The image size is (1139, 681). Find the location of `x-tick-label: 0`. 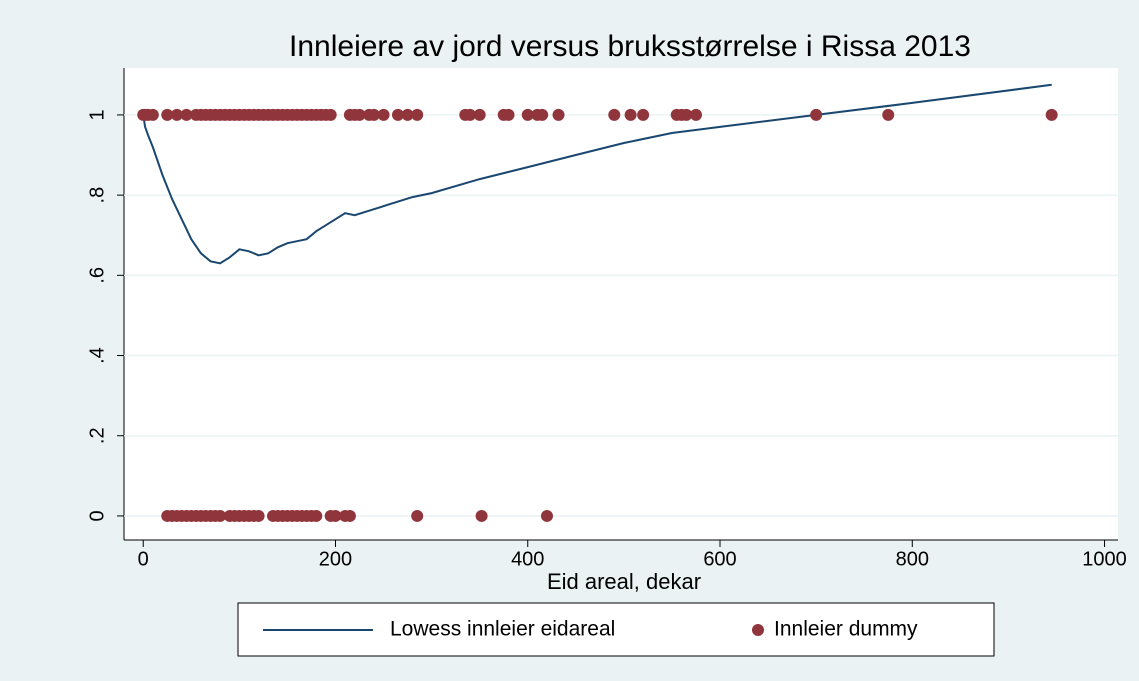

x-tick-label: 0 is located at coordinates (143, 559).